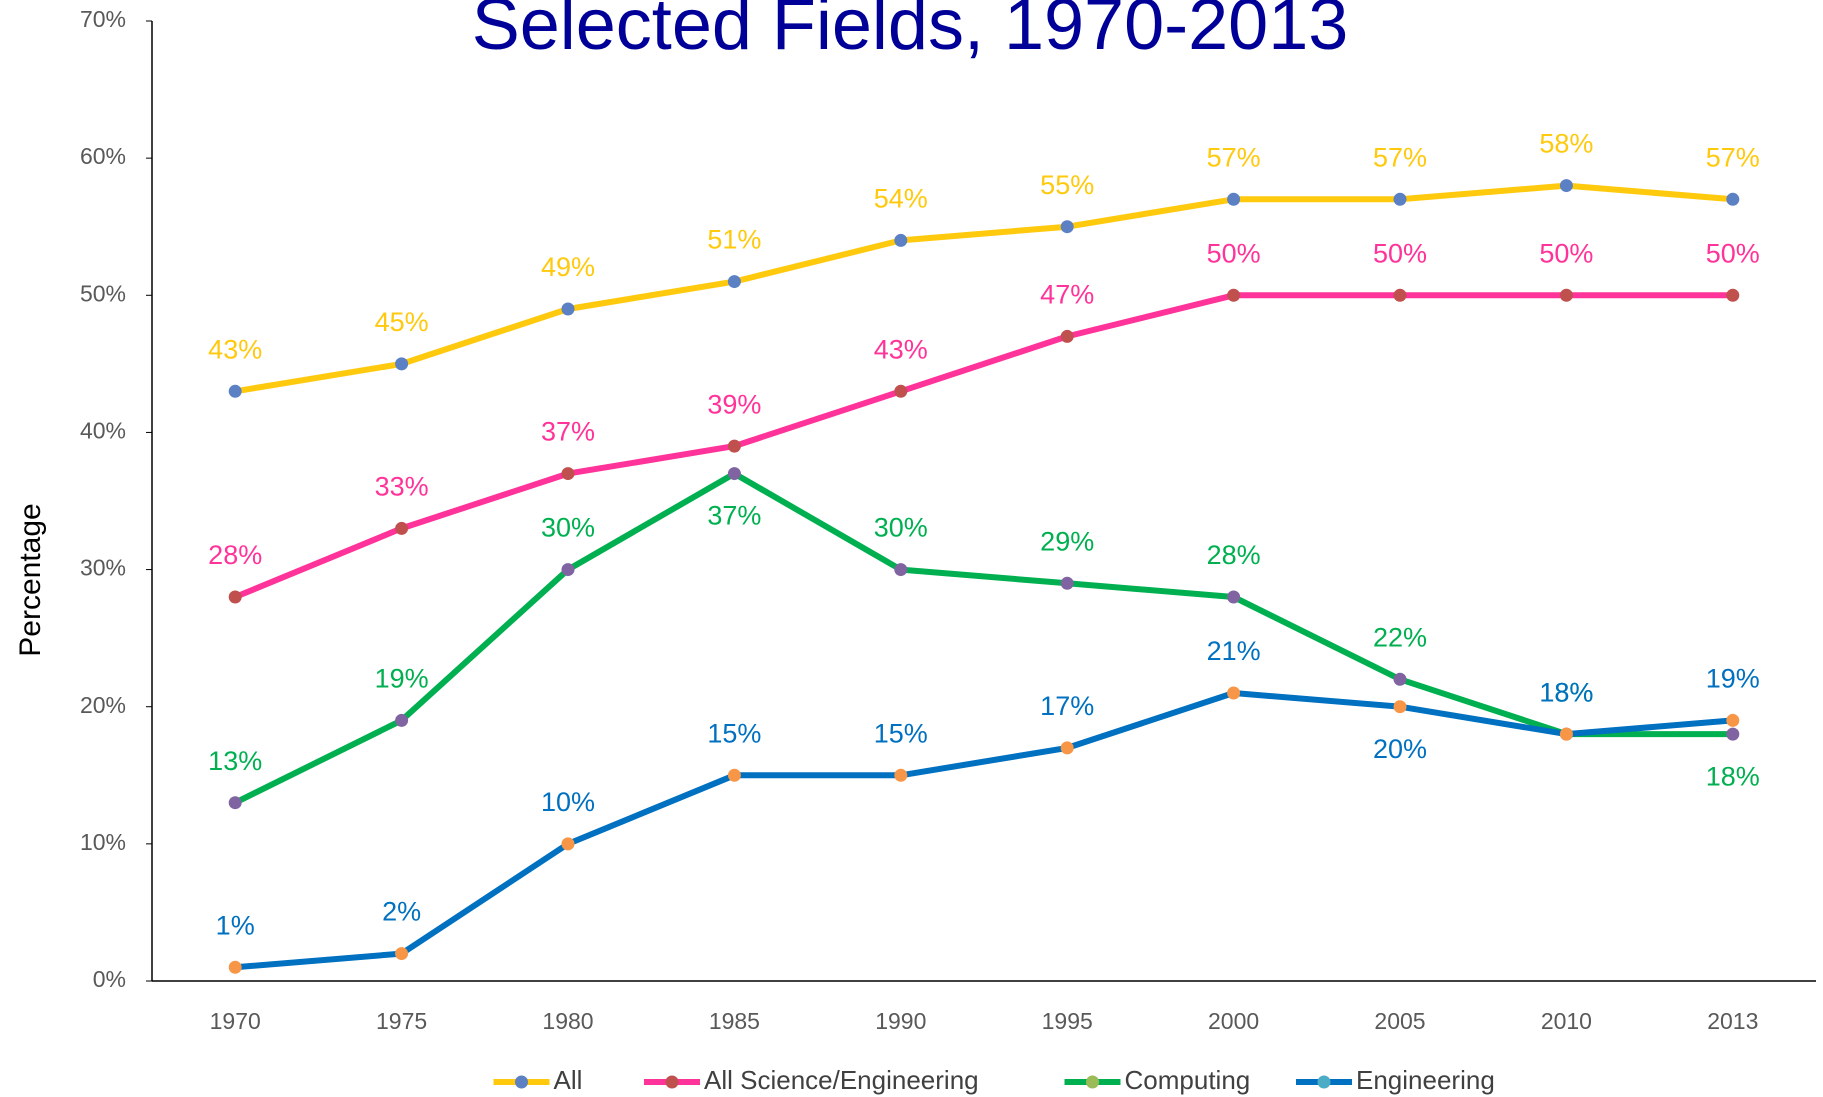 The width and height of the screenshot is (1823, 1097). What do you see at coordinates (402, 322) in the screenshot?
I see `data-label: 45%` at bounding box center [402, 322].